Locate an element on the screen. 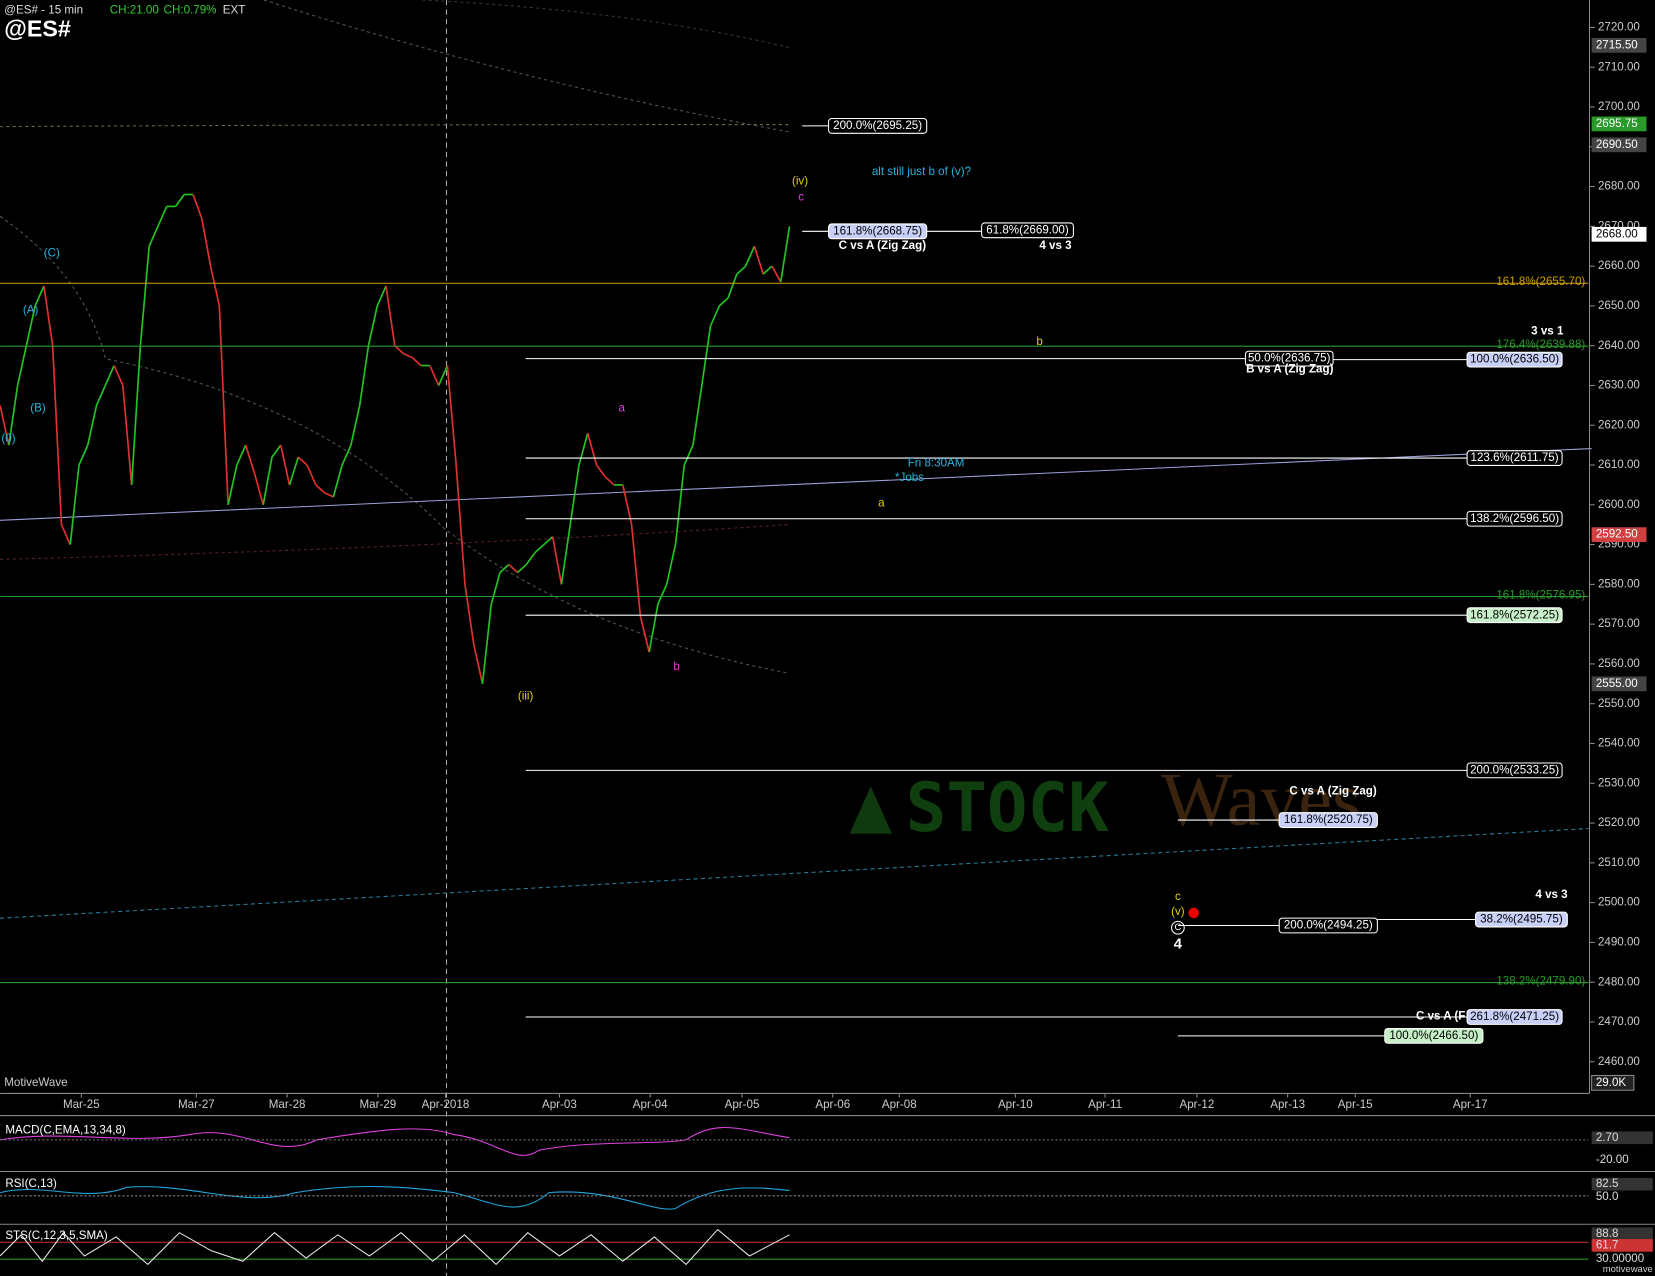  price-tag-label: 2592.50 is located at coordinates (1617, 534).